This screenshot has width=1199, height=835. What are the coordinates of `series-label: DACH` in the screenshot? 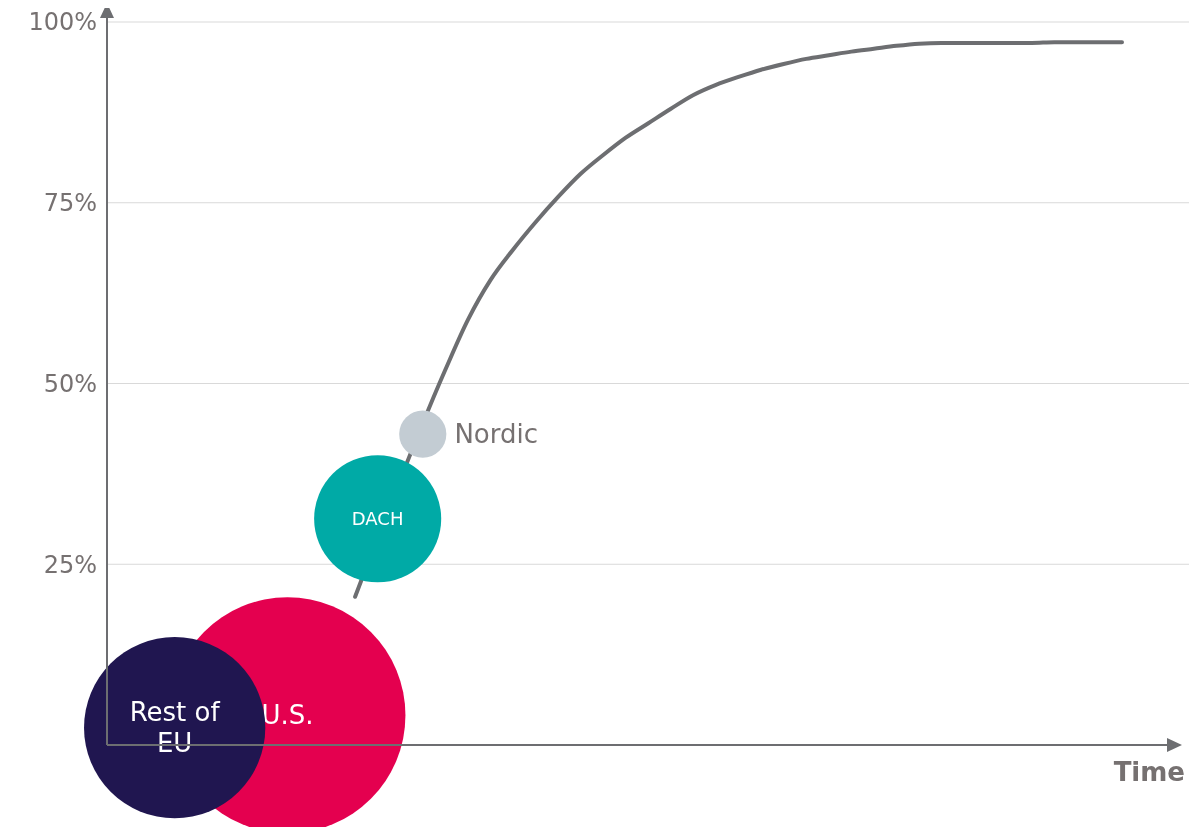 It's located at (377, 518).